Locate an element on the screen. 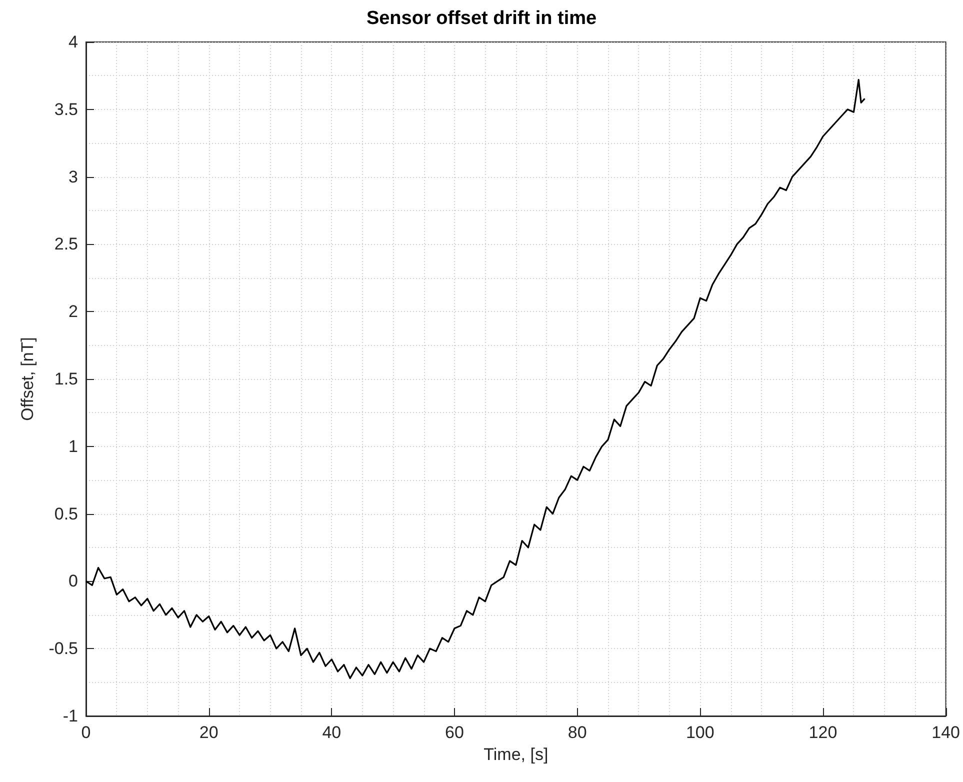 This screenshot has width=963, height=782. x-tick-label: 20 is located at coordinates (208, 732).